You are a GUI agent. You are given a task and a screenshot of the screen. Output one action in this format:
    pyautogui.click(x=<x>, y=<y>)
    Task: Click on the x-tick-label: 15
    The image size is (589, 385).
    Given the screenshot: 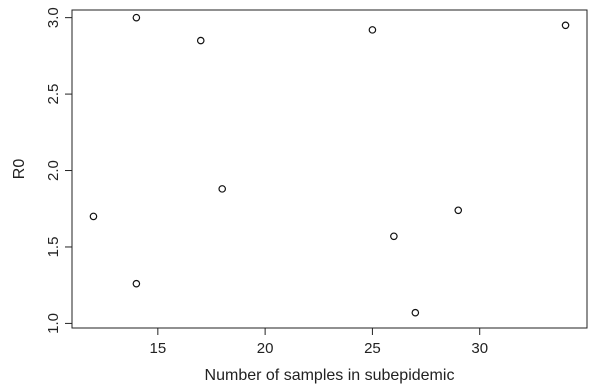 What is the action you would take?
    pyautogui.click(x=157, y=348)
    